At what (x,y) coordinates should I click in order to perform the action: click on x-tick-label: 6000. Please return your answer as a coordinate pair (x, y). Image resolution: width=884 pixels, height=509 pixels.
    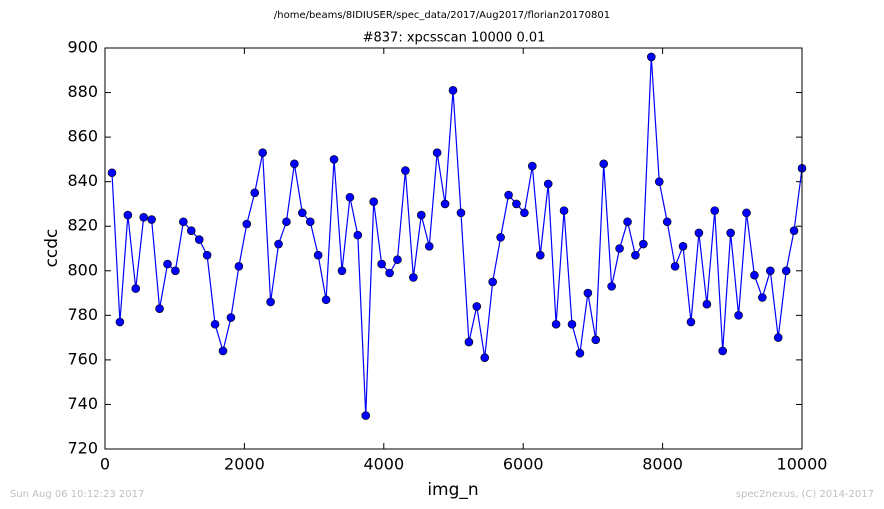
    Looking at the image, I should click on (523, 464).